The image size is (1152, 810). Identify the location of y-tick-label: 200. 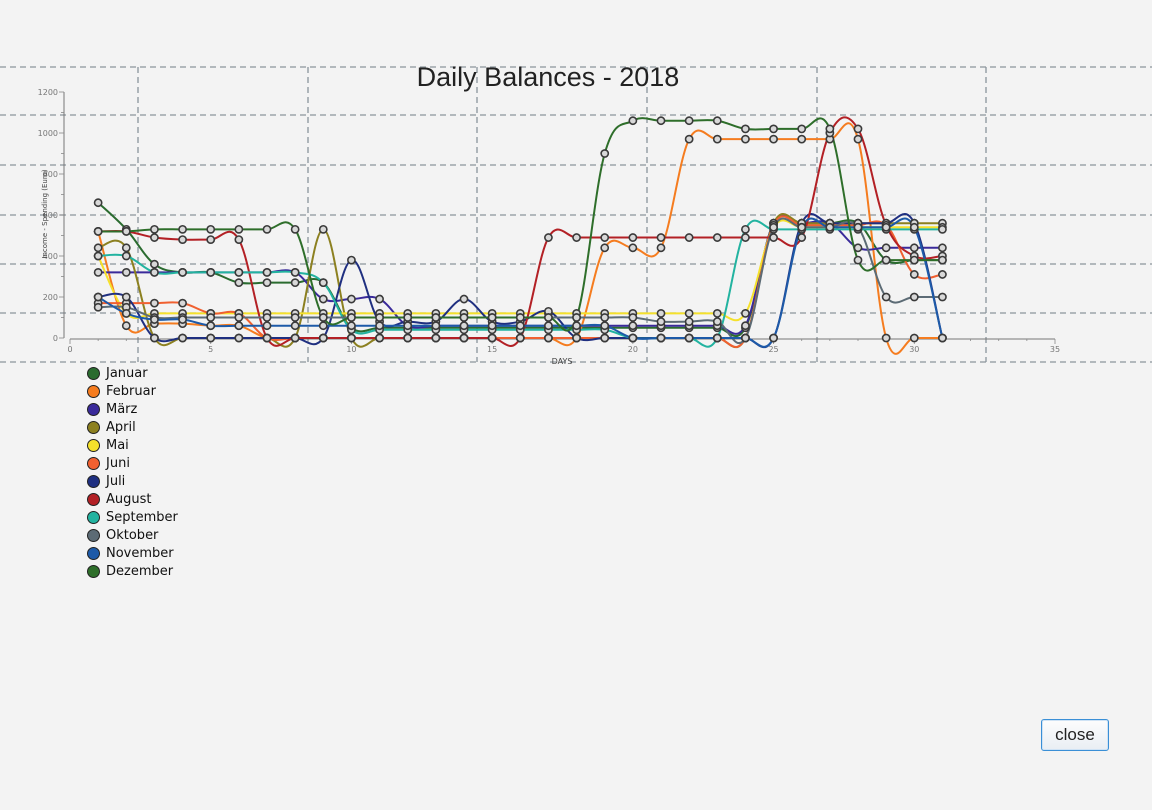
(50, 297).